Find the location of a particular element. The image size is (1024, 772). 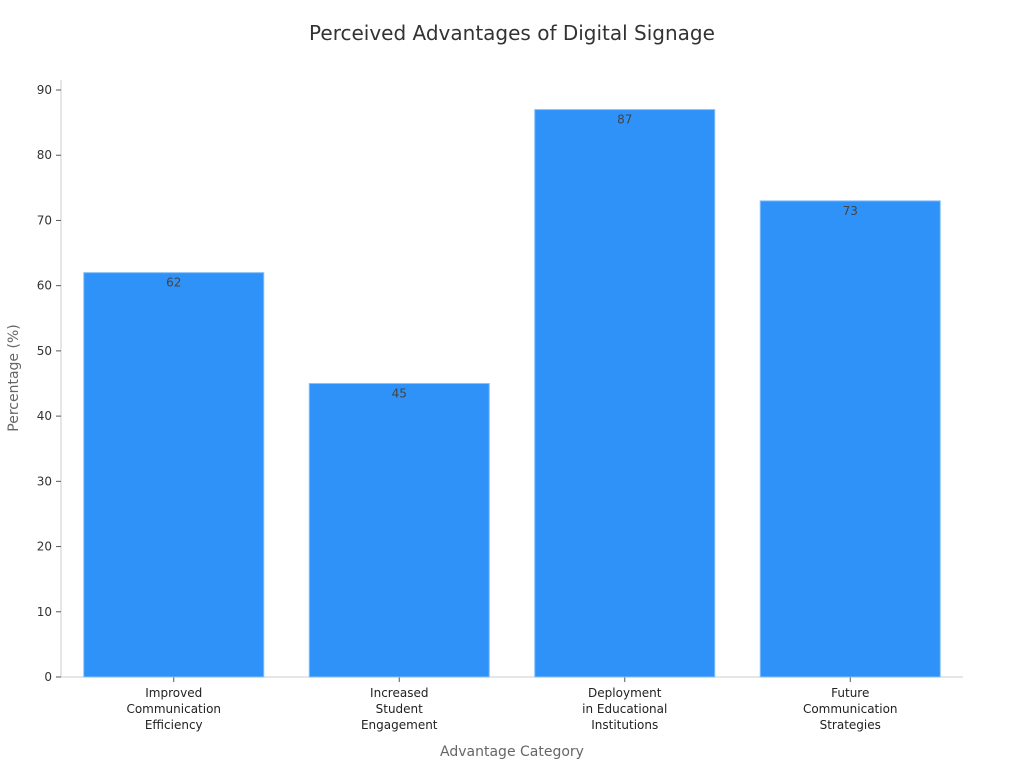

x-tick-label-line: Deployment is located at coordinates (625, 693).